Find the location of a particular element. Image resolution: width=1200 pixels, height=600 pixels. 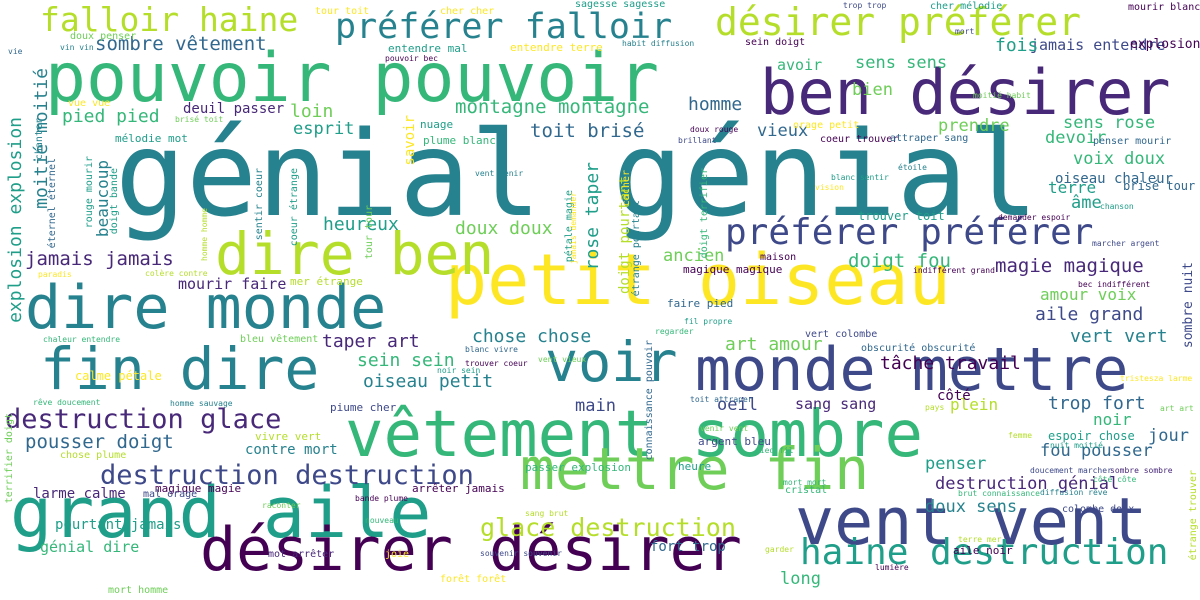

cloud-word: doux rouge is located at coordinates (714, 129).